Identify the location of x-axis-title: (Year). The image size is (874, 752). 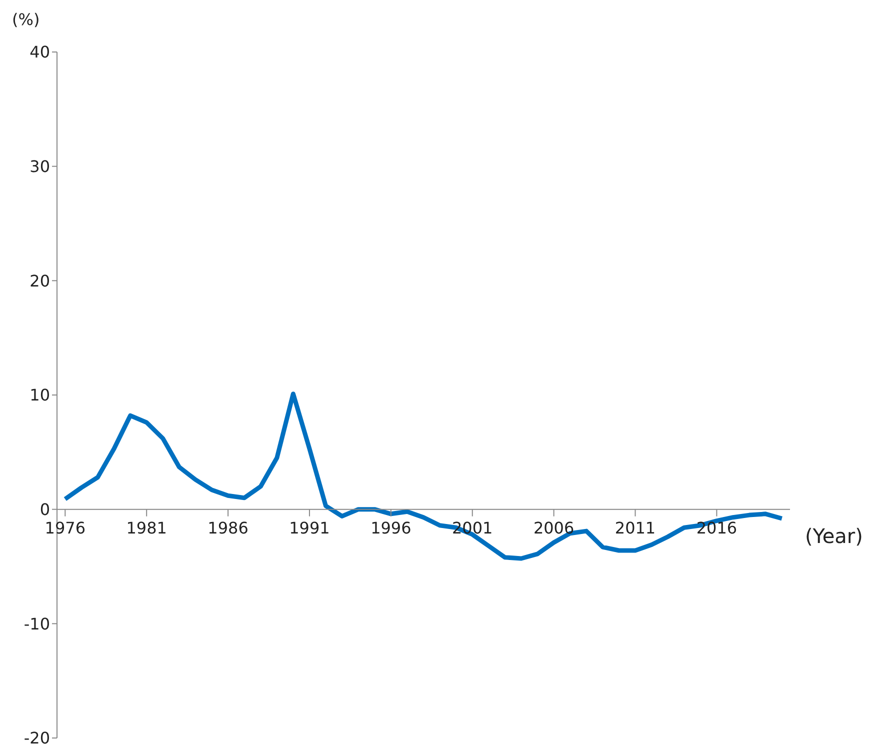
(834, 536).